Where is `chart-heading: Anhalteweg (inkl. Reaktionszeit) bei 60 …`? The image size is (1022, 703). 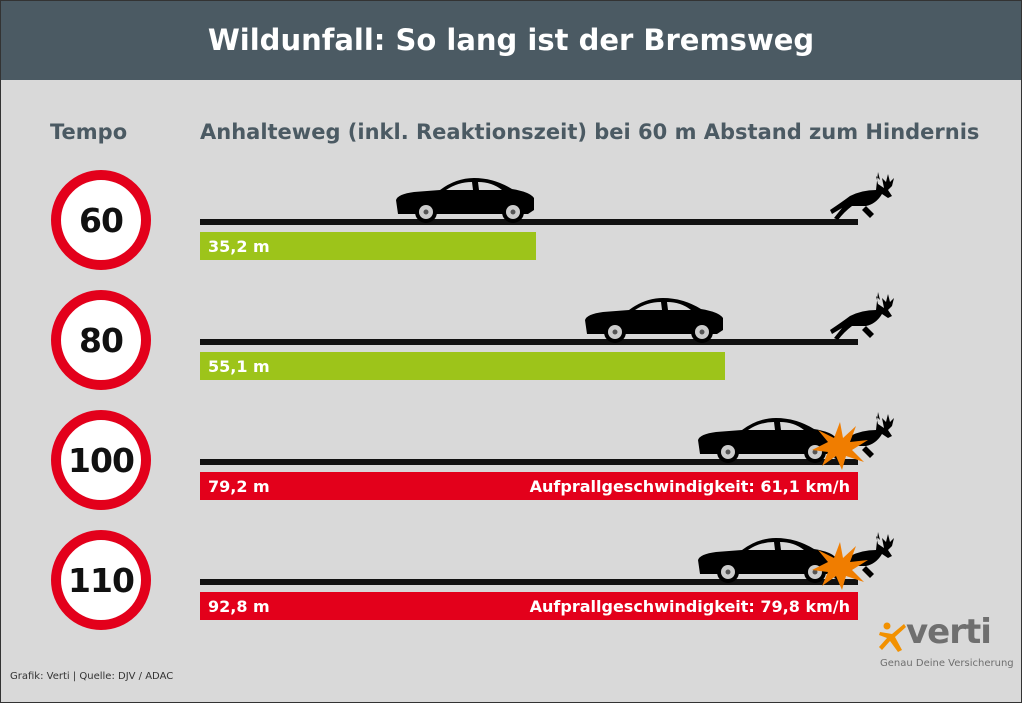
chart-heading: Anhalteweg (inkl. Reaktionszeit) bei 60 … is located at coordinates (590, 132).